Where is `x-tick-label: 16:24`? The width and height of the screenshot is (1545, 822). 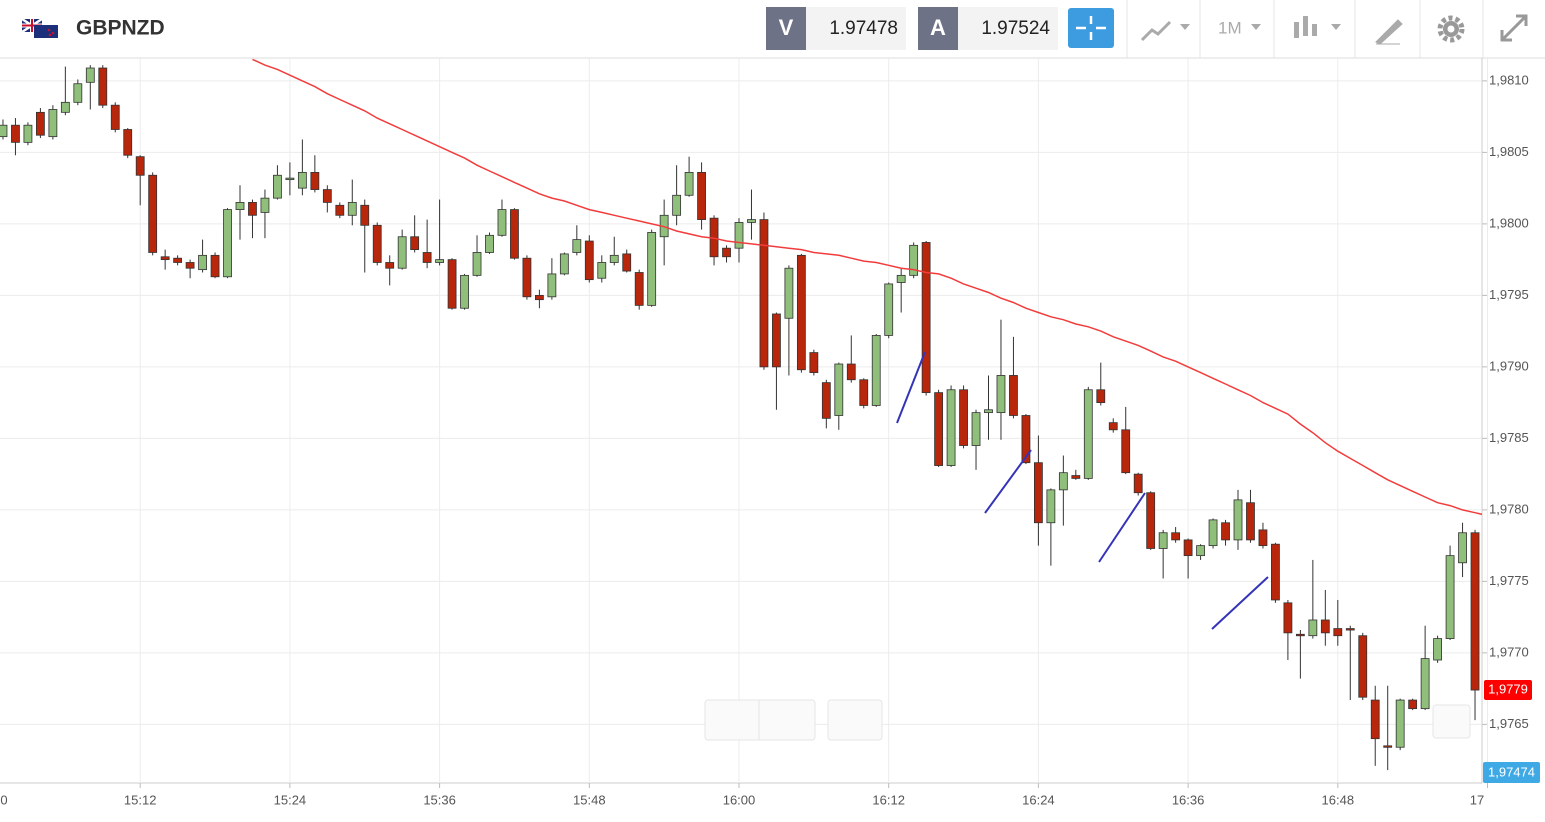 x-tick-label: 16:24 is located at coordinates (1038, 799).